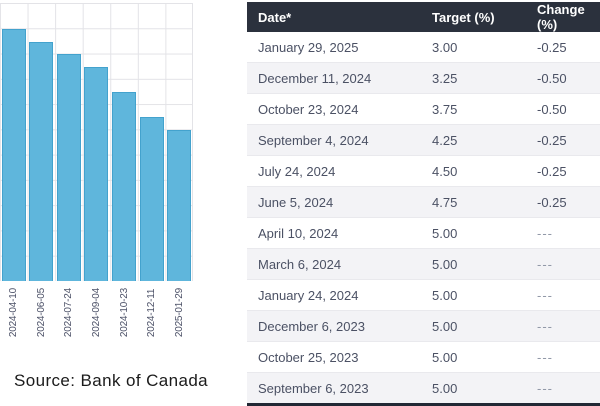  What do you see at coordinates (445, 47) in the screenshot?
I see `target-cell: 3.00` at bounding box center [445, 47].